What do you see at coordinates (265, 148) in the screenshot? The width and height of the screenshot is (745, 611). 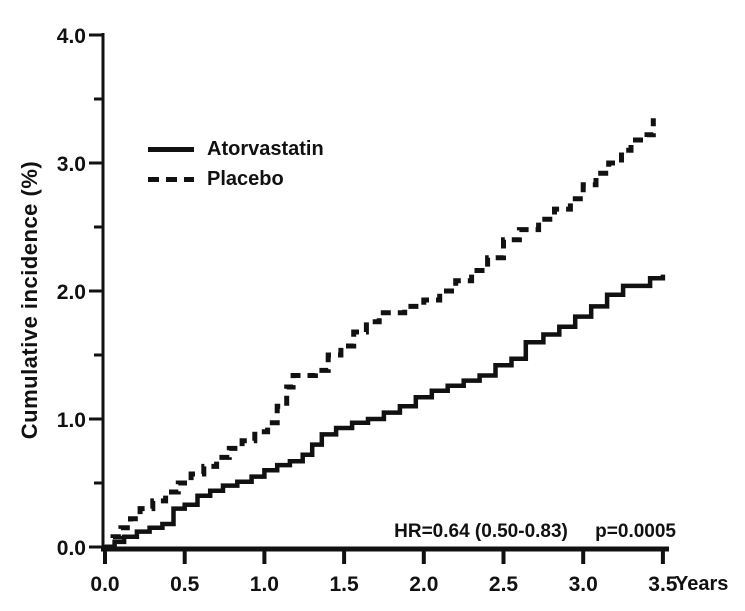 I see `legend-label-atorvastatin: Atorvastatin` at bounding box center [265, 148].